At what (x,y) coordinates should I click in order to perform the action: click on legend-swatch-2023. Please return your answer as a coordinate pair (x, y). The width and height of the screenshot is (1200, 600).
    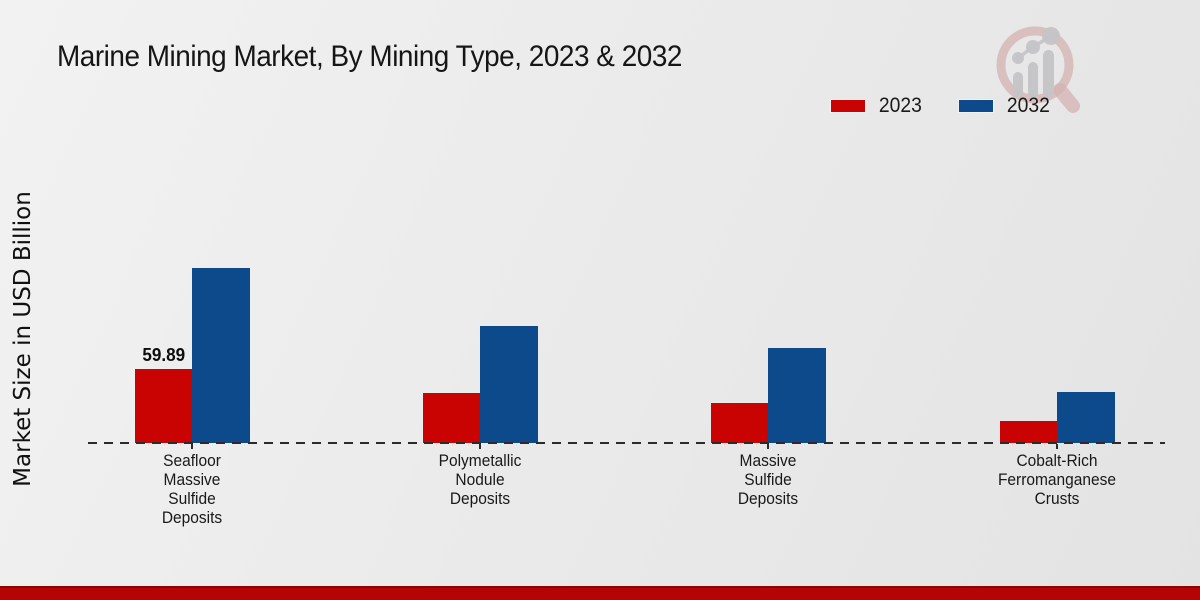
    Looking at the image, I should click on (847, 106).